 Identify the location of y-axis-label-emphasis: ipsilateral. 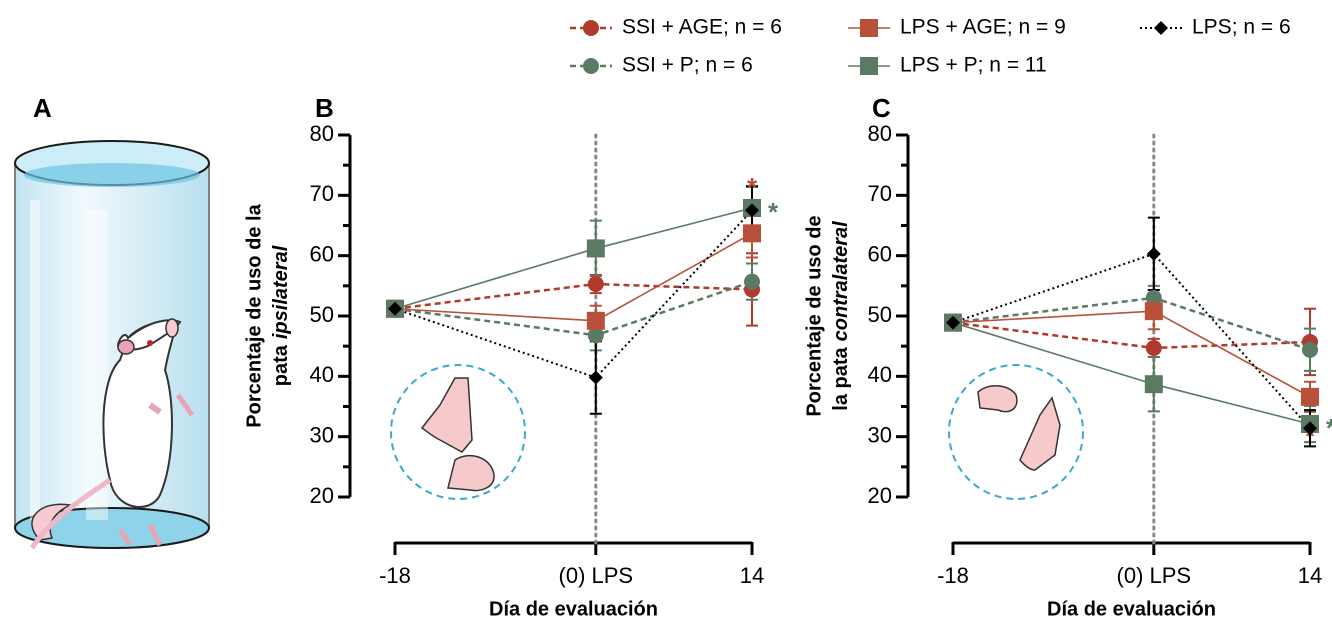
(281, 292).